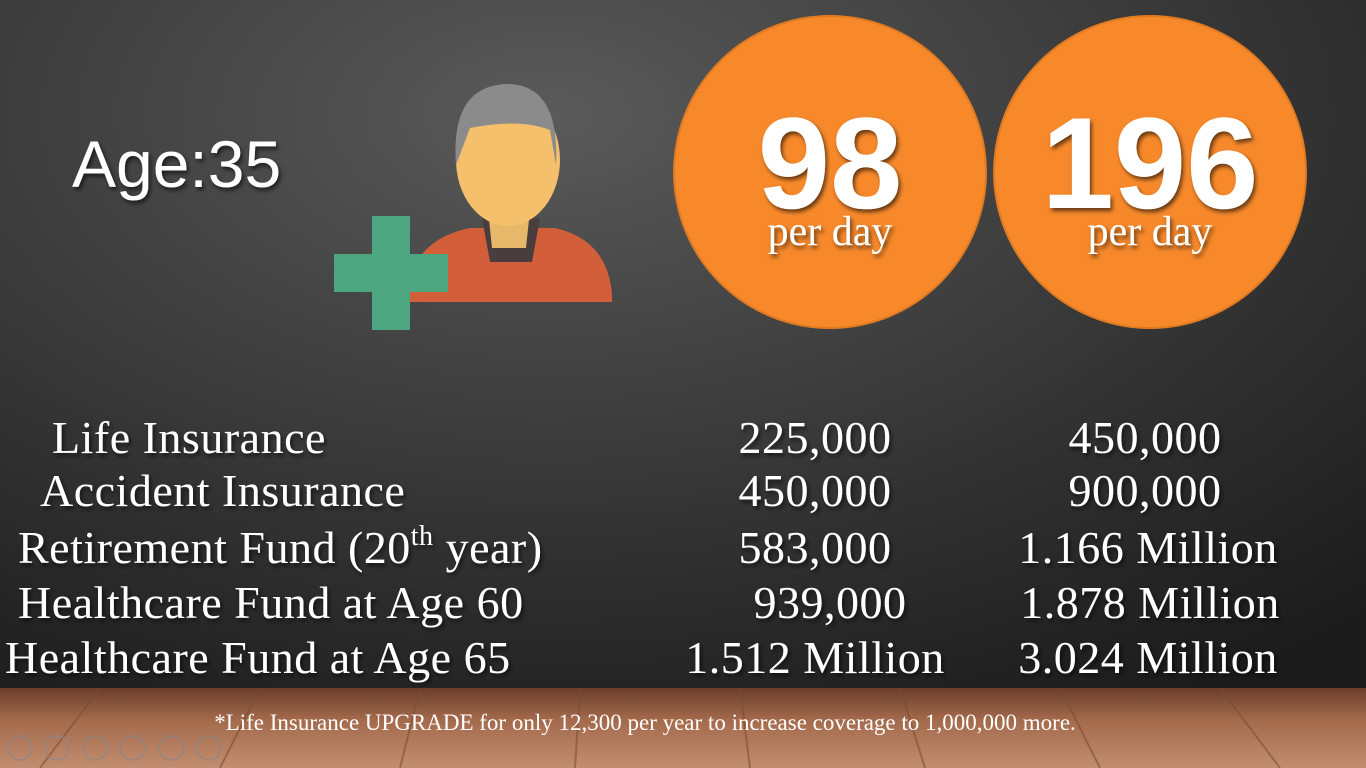 The height and width of the screenshot is (768, 1366). What do you see at coordinates (171, 748) in the screenshot?
I see `zoom-button` at bounding box center [171, 748].